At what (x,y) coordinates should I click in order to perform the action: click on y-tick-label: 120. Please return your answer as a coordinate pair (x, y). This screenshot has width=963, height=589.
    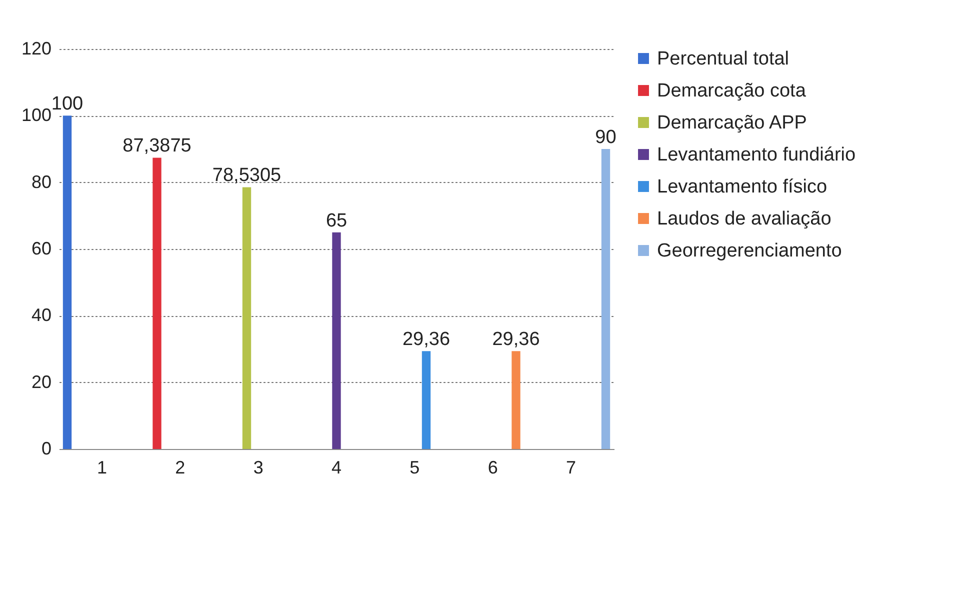
    Looking at the image, I should click on (36, 48).